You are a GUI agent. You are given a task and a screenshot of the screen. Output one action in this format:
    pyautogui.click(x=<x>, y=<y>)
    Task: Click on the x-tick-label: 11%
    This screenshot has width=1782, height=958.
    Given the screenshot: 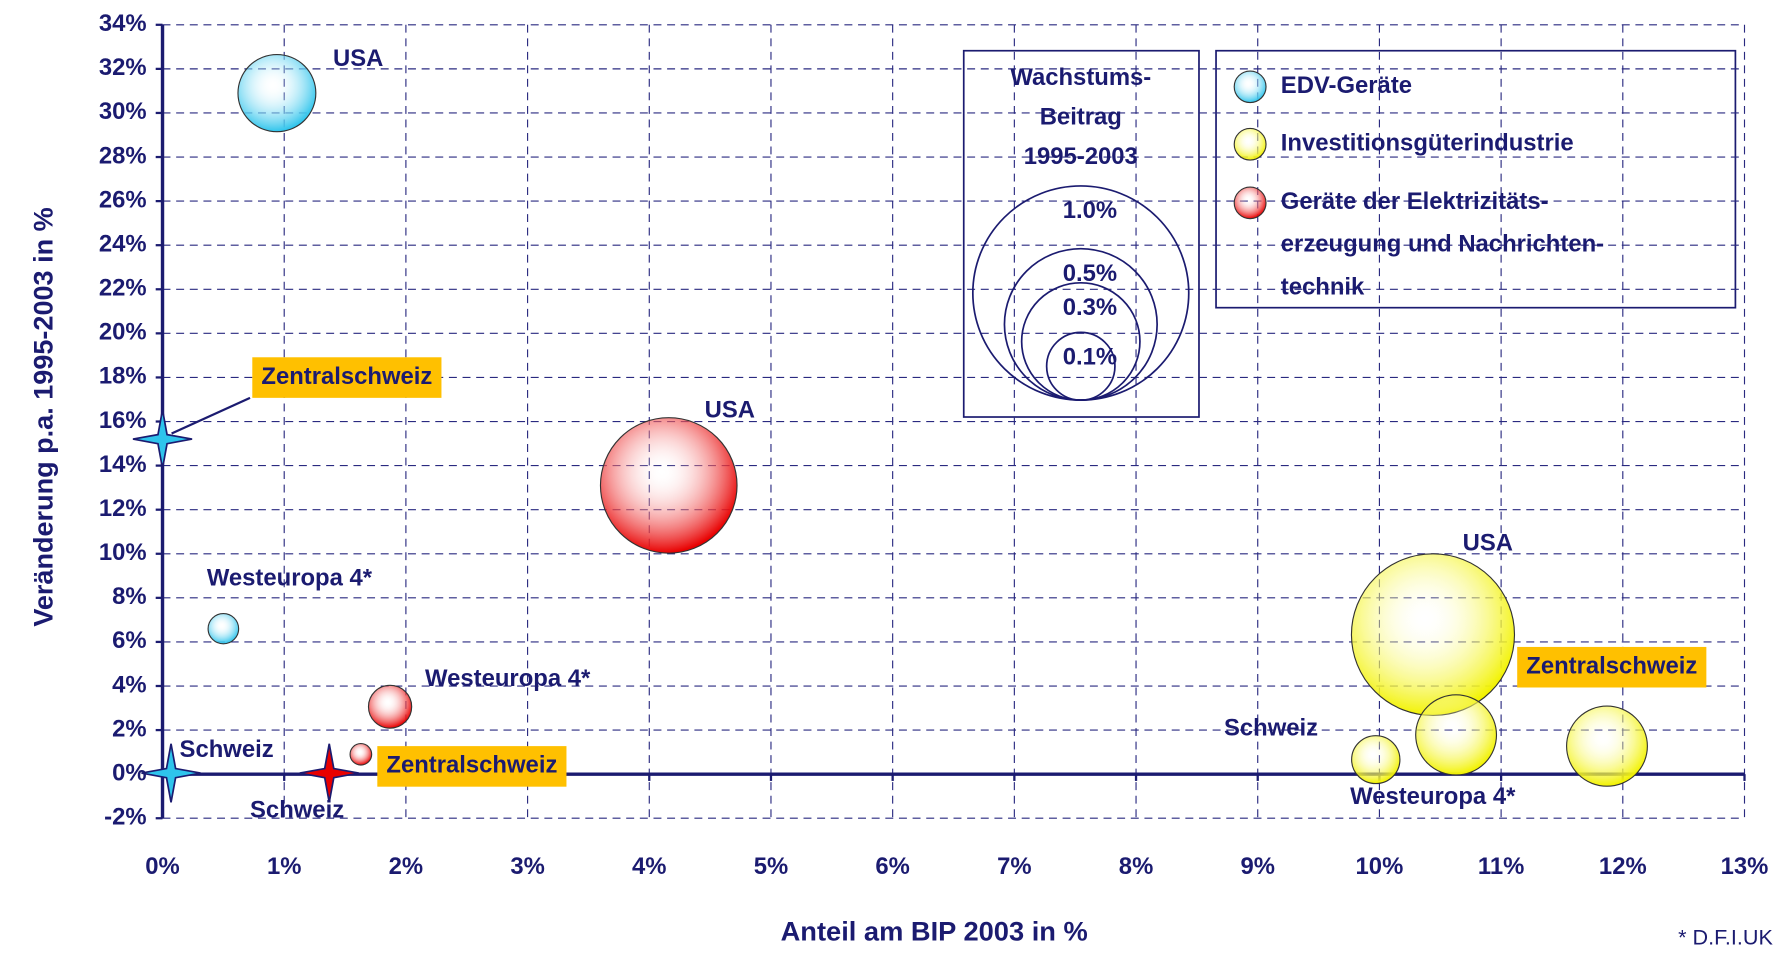 What is the action you would take?
    pyautogui.click(x=1501, y=866)
    